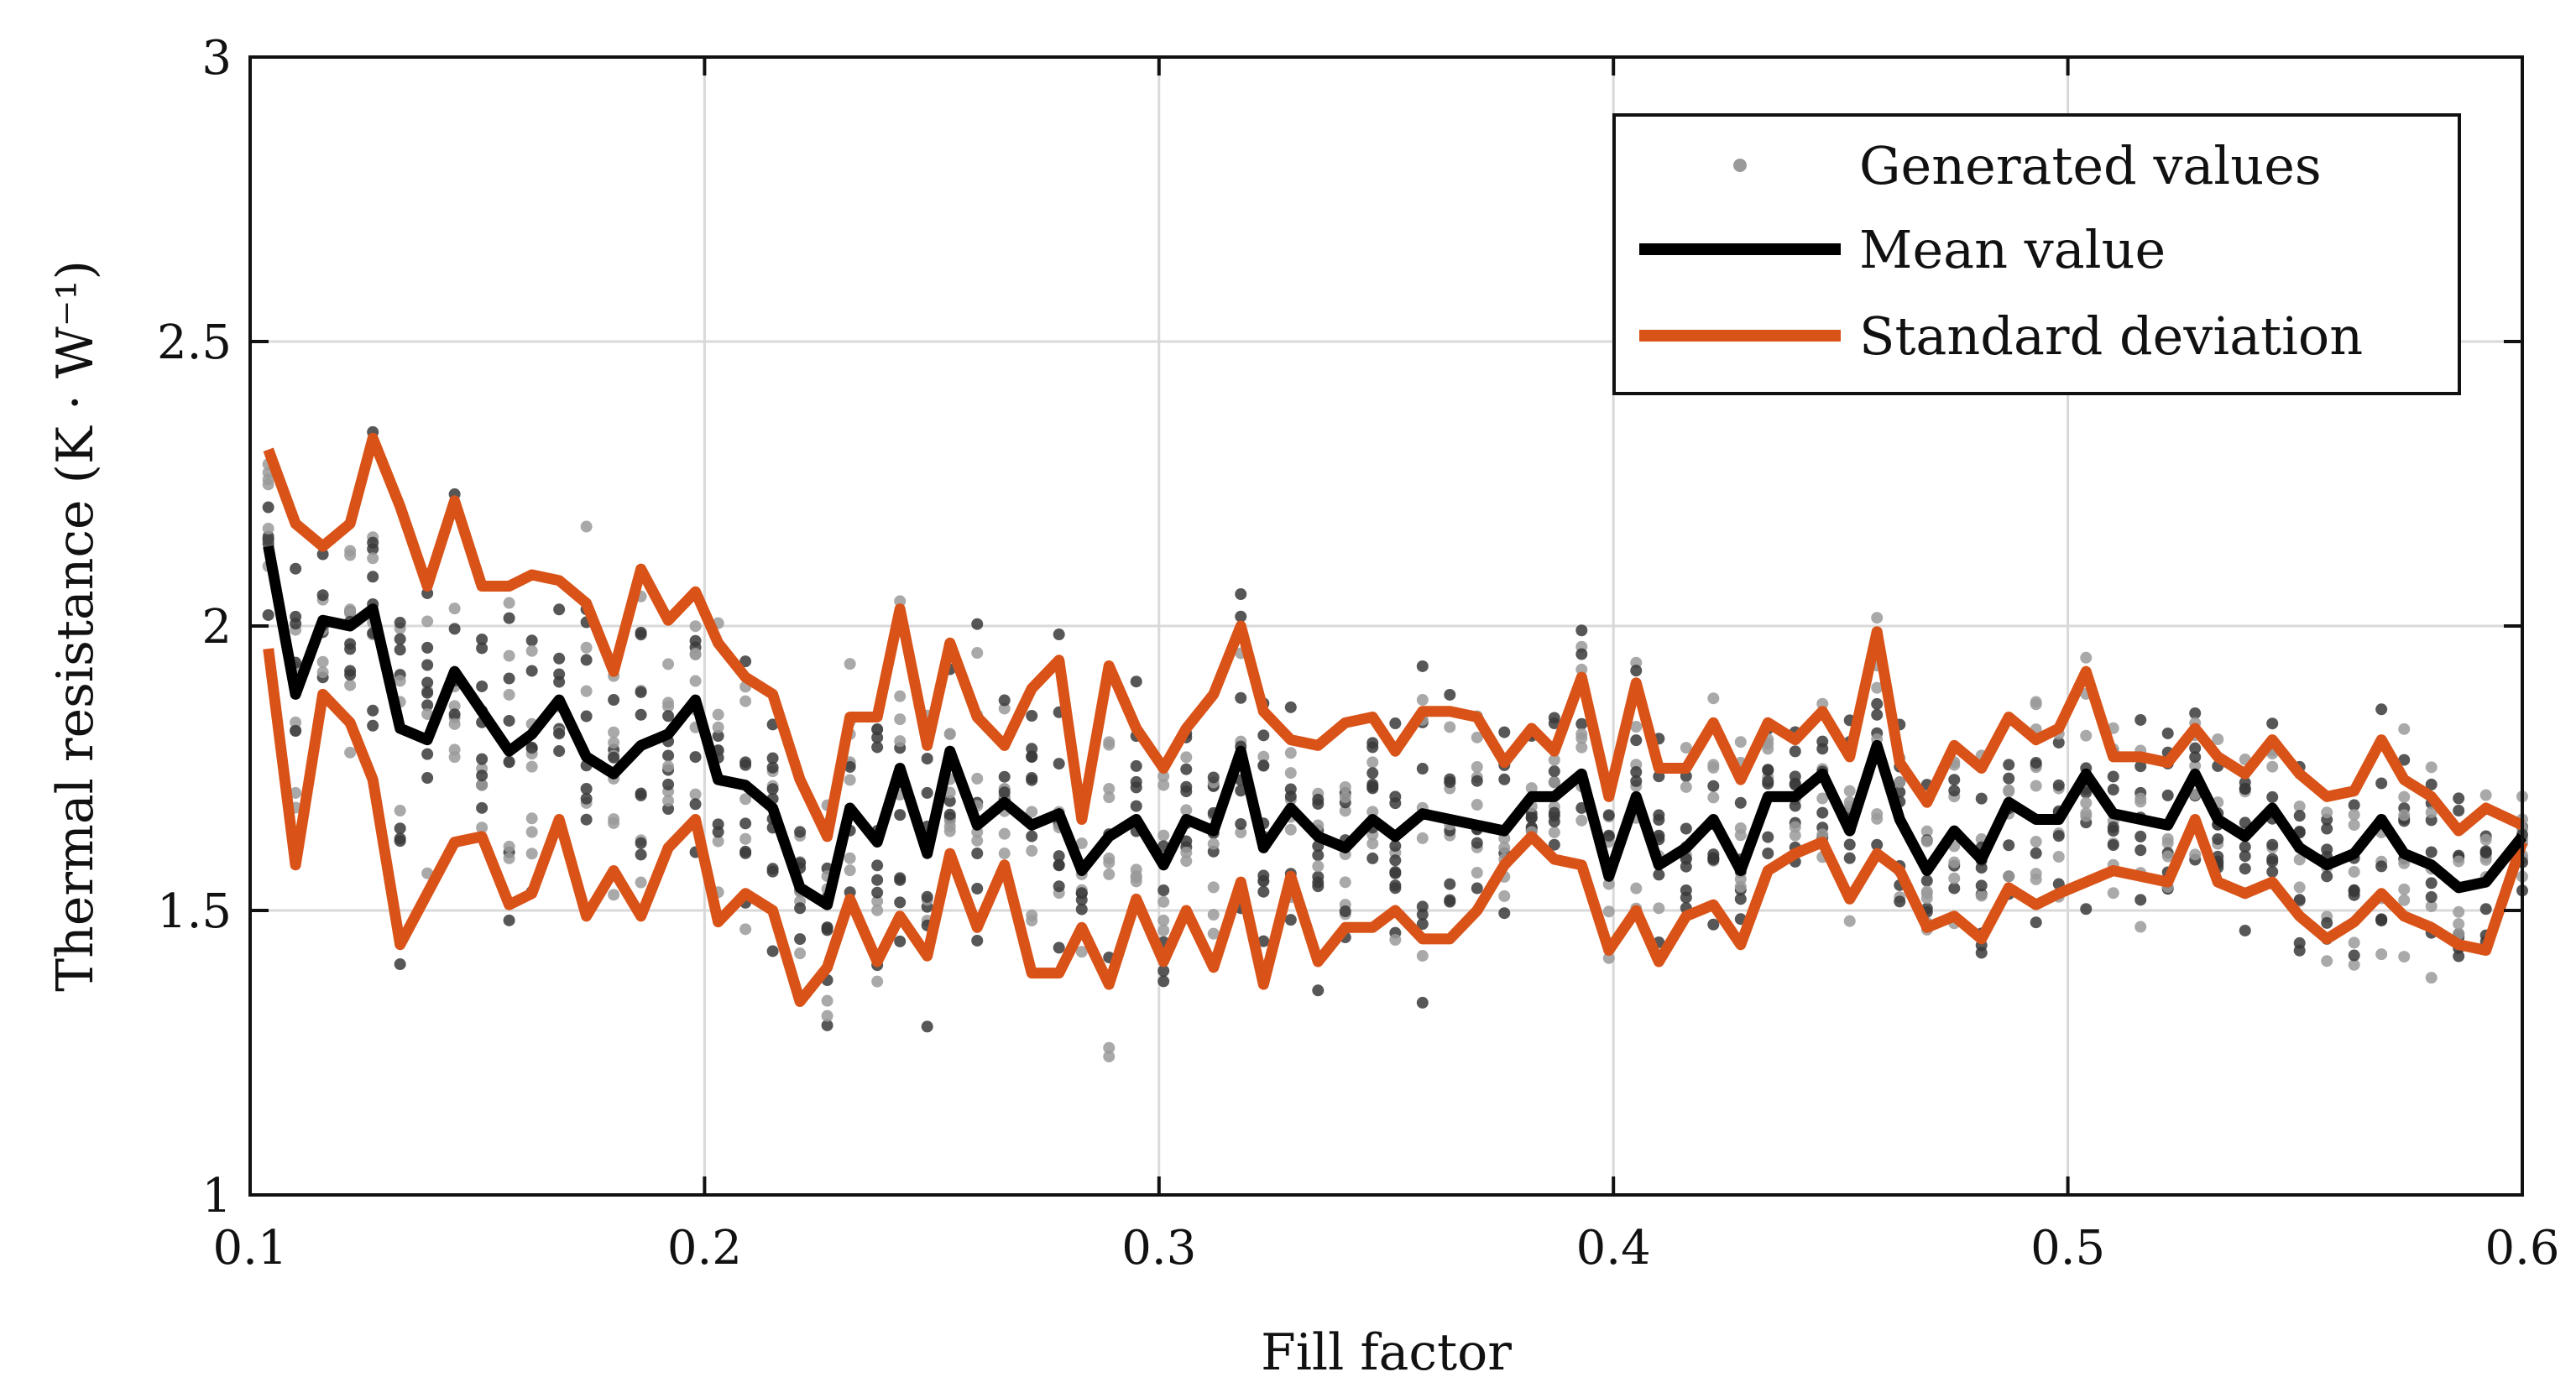  I want to click on y-tick-label: 2, so click(216, 627).